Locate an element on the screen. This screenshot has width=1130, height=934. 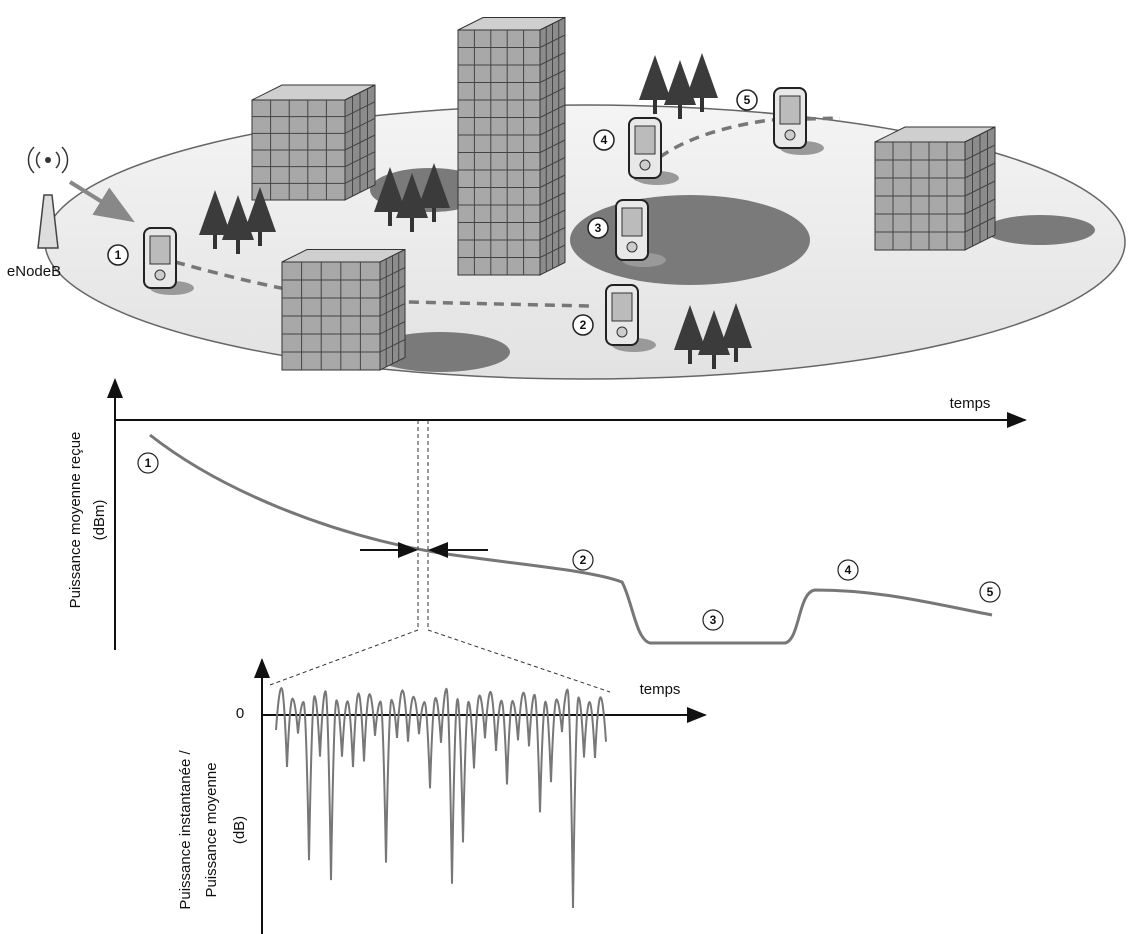
position-label: 5 is located at coordinates (747, 100).